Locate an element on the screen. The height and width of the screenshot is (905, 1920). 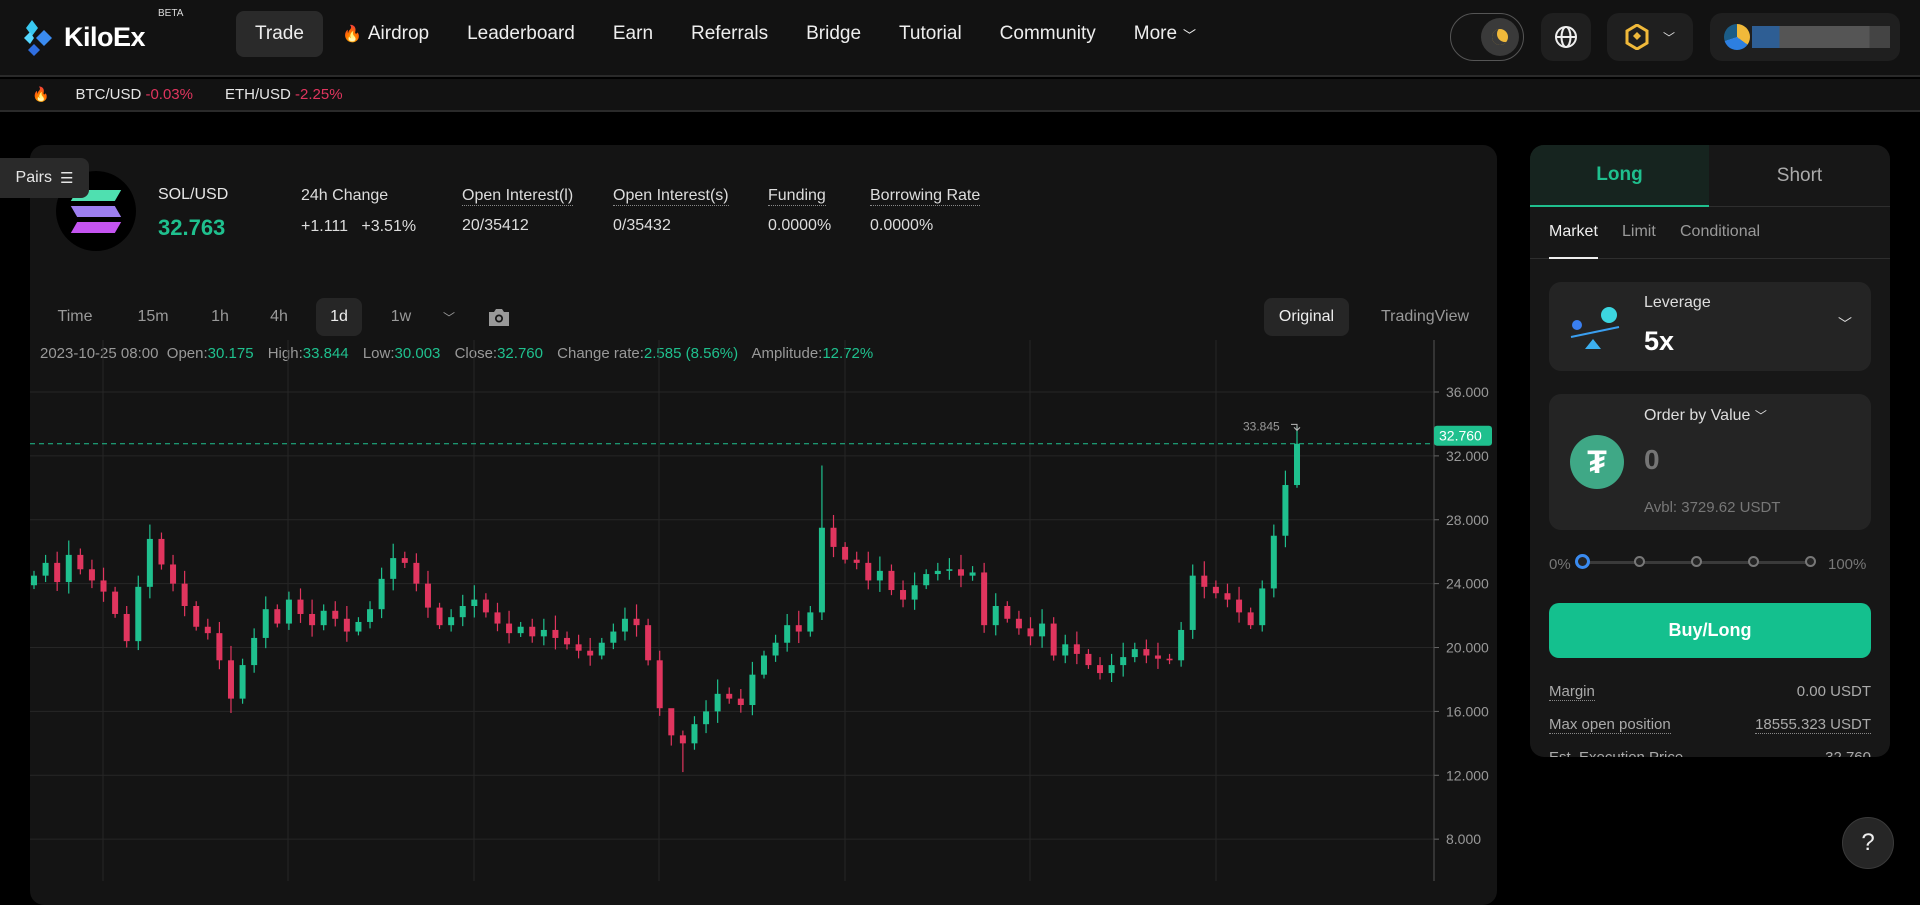
timeframe-15m: 15m is located at coordinates (153, 316).